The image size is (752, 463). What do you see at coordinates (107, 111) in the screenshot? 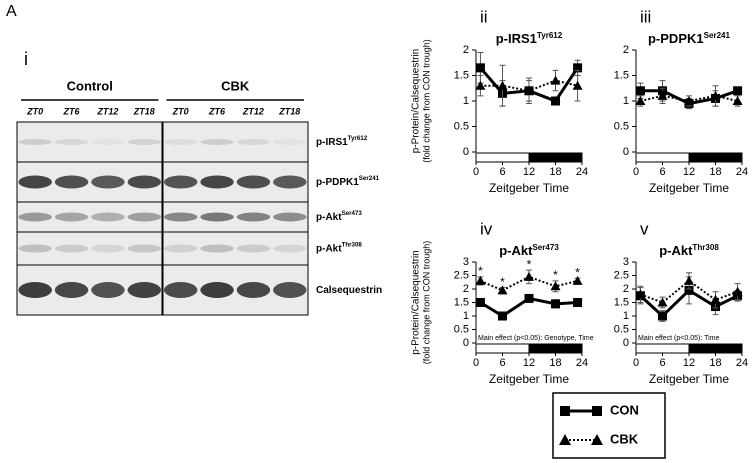
I see `lane-label: ZT12` at bounding box center [107, 111].